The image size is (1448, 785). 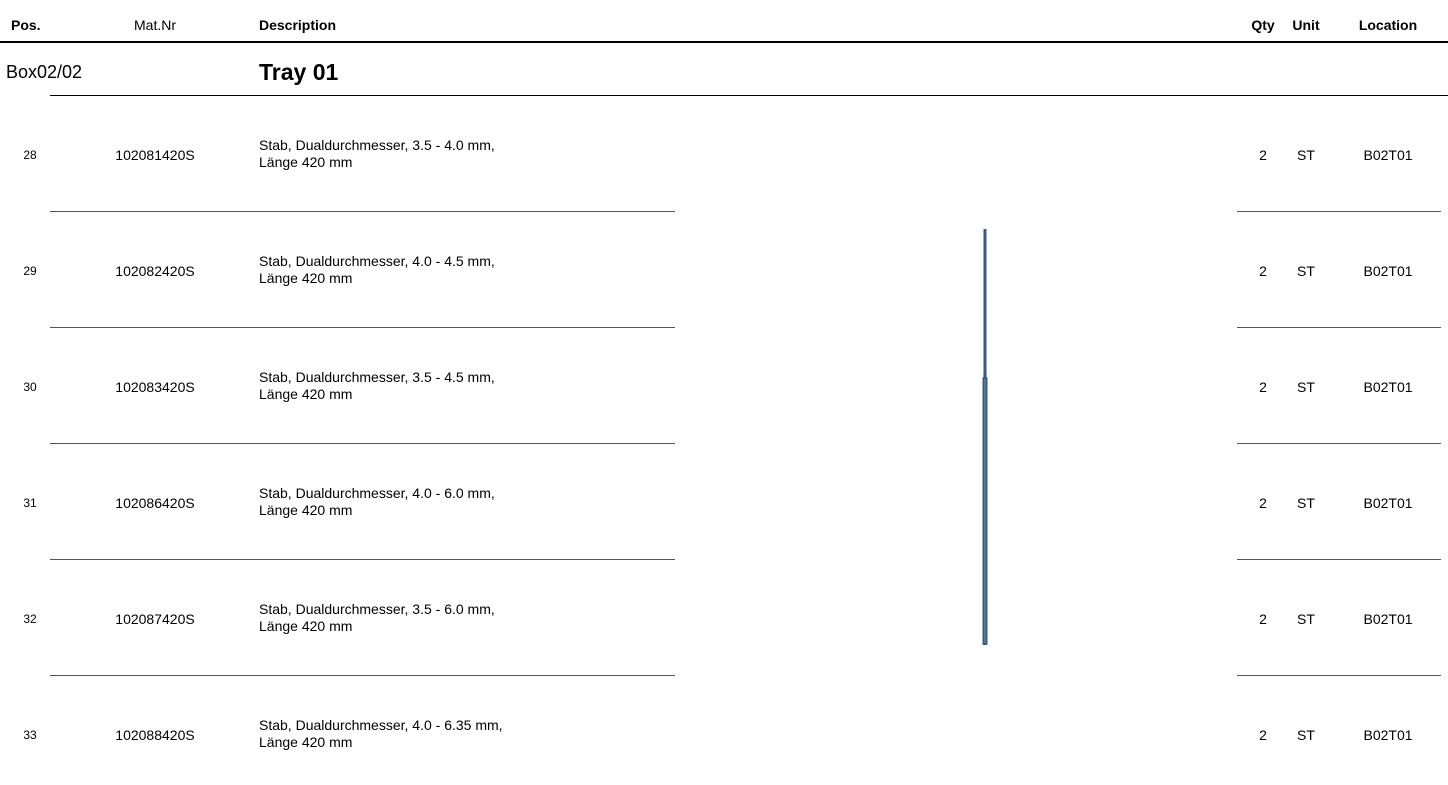 What do you see at coordinates (30, 155) in the screenshot?
I see `pos: 28` at bounding box center [30, 155].